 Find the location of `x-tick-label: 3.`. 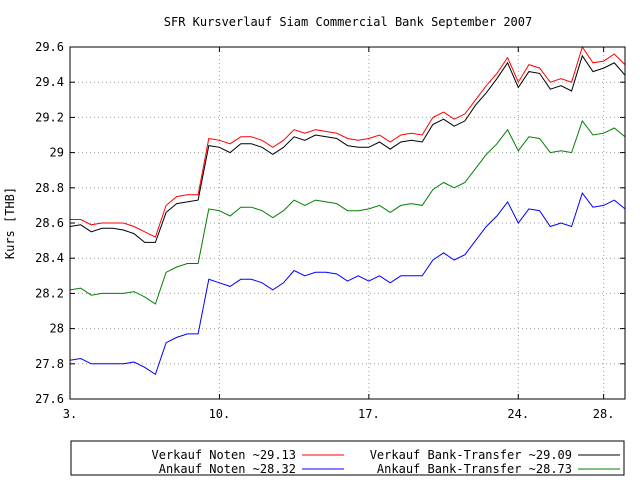

x-tick-label: 3. is located at coordinates (70, 414).